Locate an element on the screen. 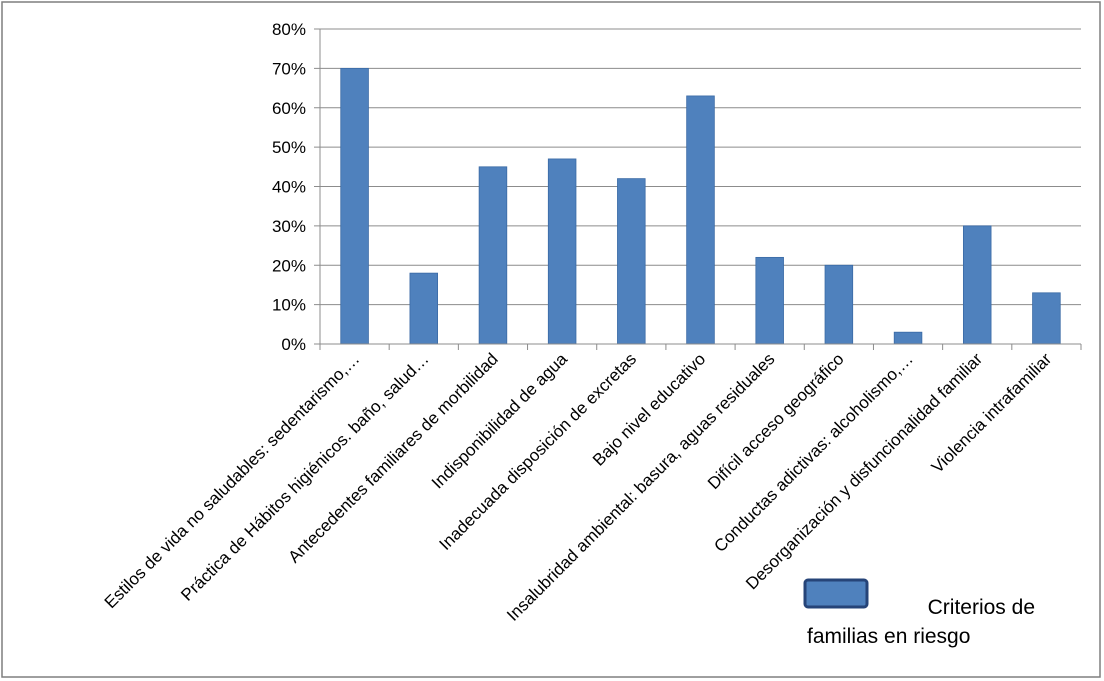  y-tick-label: 70% is located at coordinates (289, 68).